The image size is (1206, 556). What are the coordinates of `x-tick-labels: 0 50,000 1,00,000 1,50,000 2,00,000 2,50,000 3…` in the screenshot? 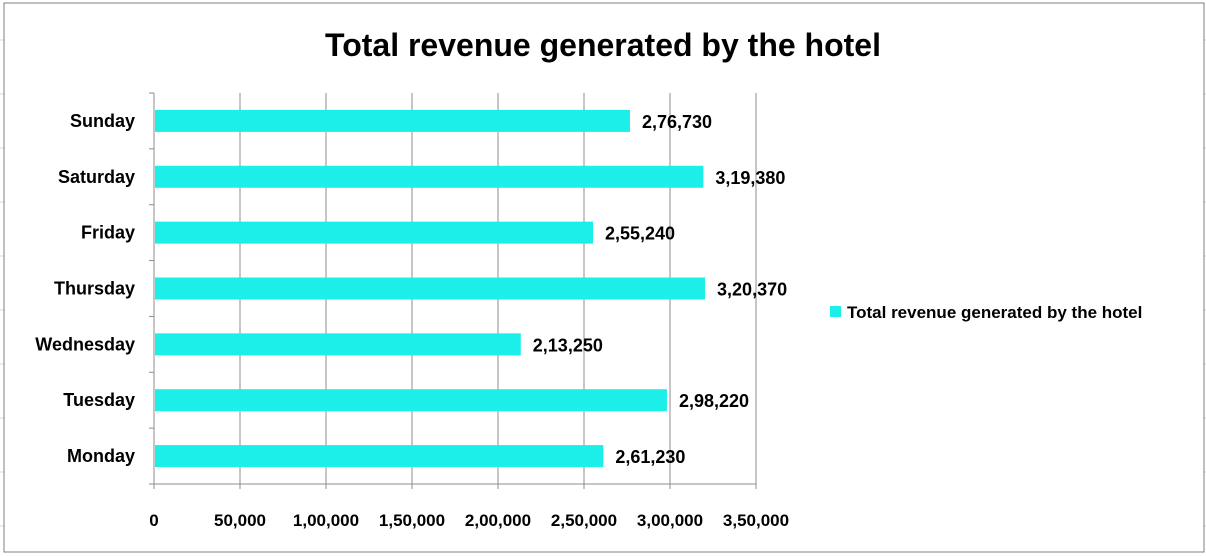 It's located at (469, 520).